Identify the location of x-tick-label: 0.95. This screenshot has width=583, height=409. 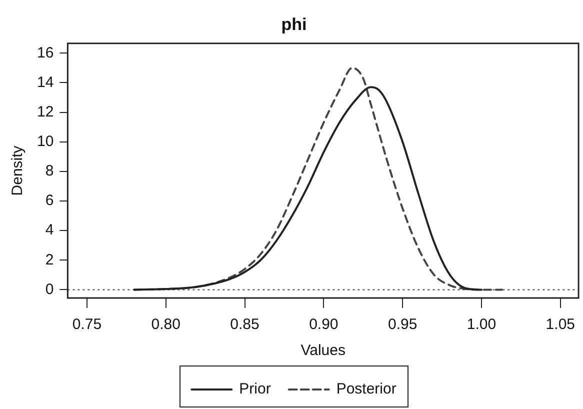
(403, 325).